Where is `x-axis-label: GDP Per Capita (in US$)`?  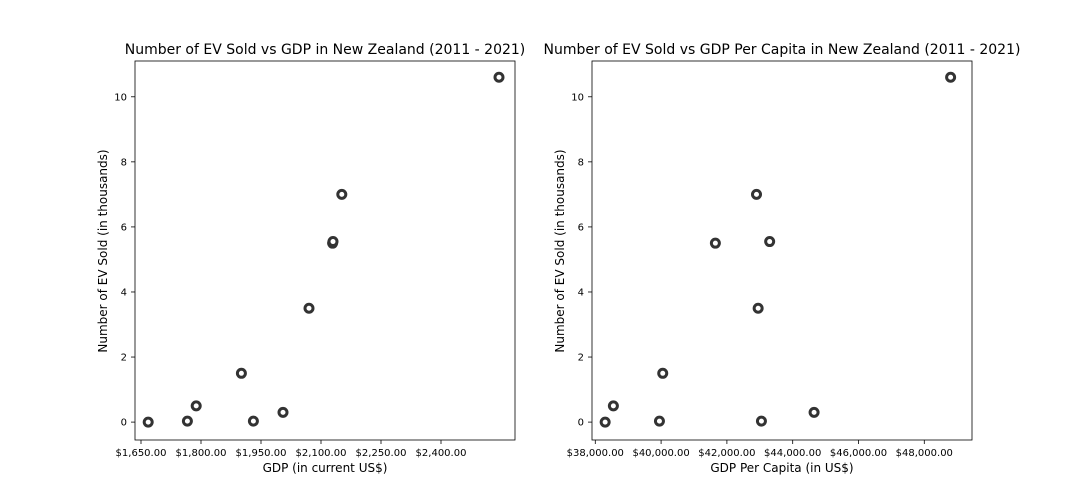 x-axis-label: GDP Per Capita (in US$) is located at coordinates (781, 468).